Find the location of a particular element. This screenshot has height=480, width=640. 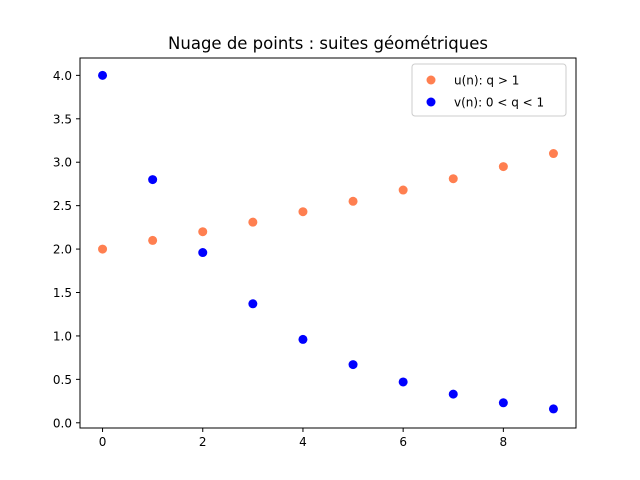

x-tick-label: 2 is located at coordinates (203, 442).